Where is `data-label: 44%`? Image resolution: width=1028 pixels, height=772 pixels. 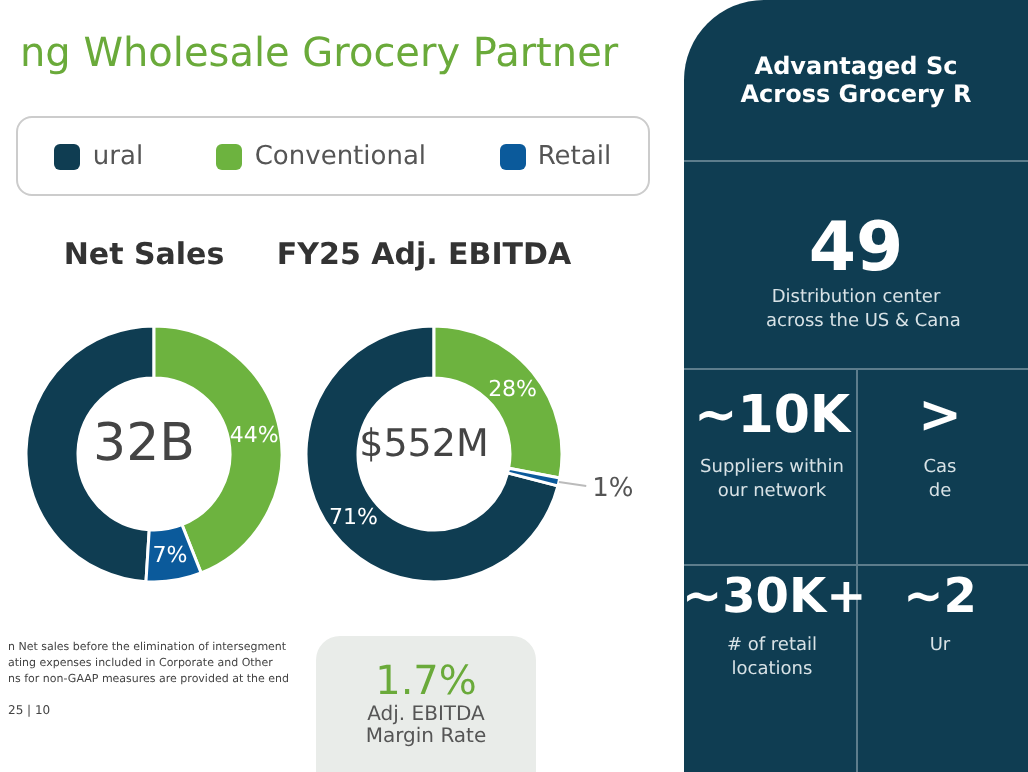
data-label: 44% is located at coordinates (254, 434).